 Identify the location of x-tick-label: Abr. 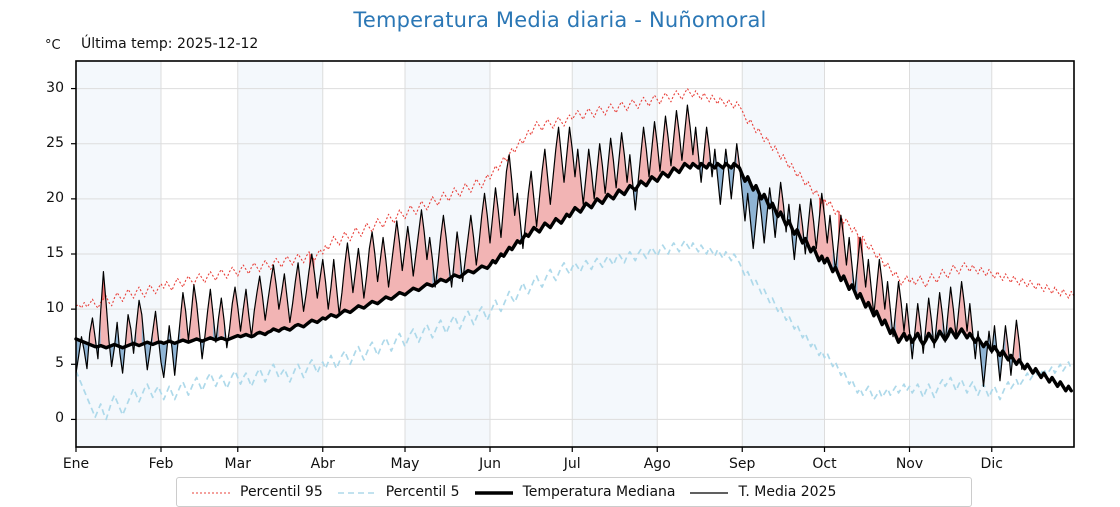
(322, 464).